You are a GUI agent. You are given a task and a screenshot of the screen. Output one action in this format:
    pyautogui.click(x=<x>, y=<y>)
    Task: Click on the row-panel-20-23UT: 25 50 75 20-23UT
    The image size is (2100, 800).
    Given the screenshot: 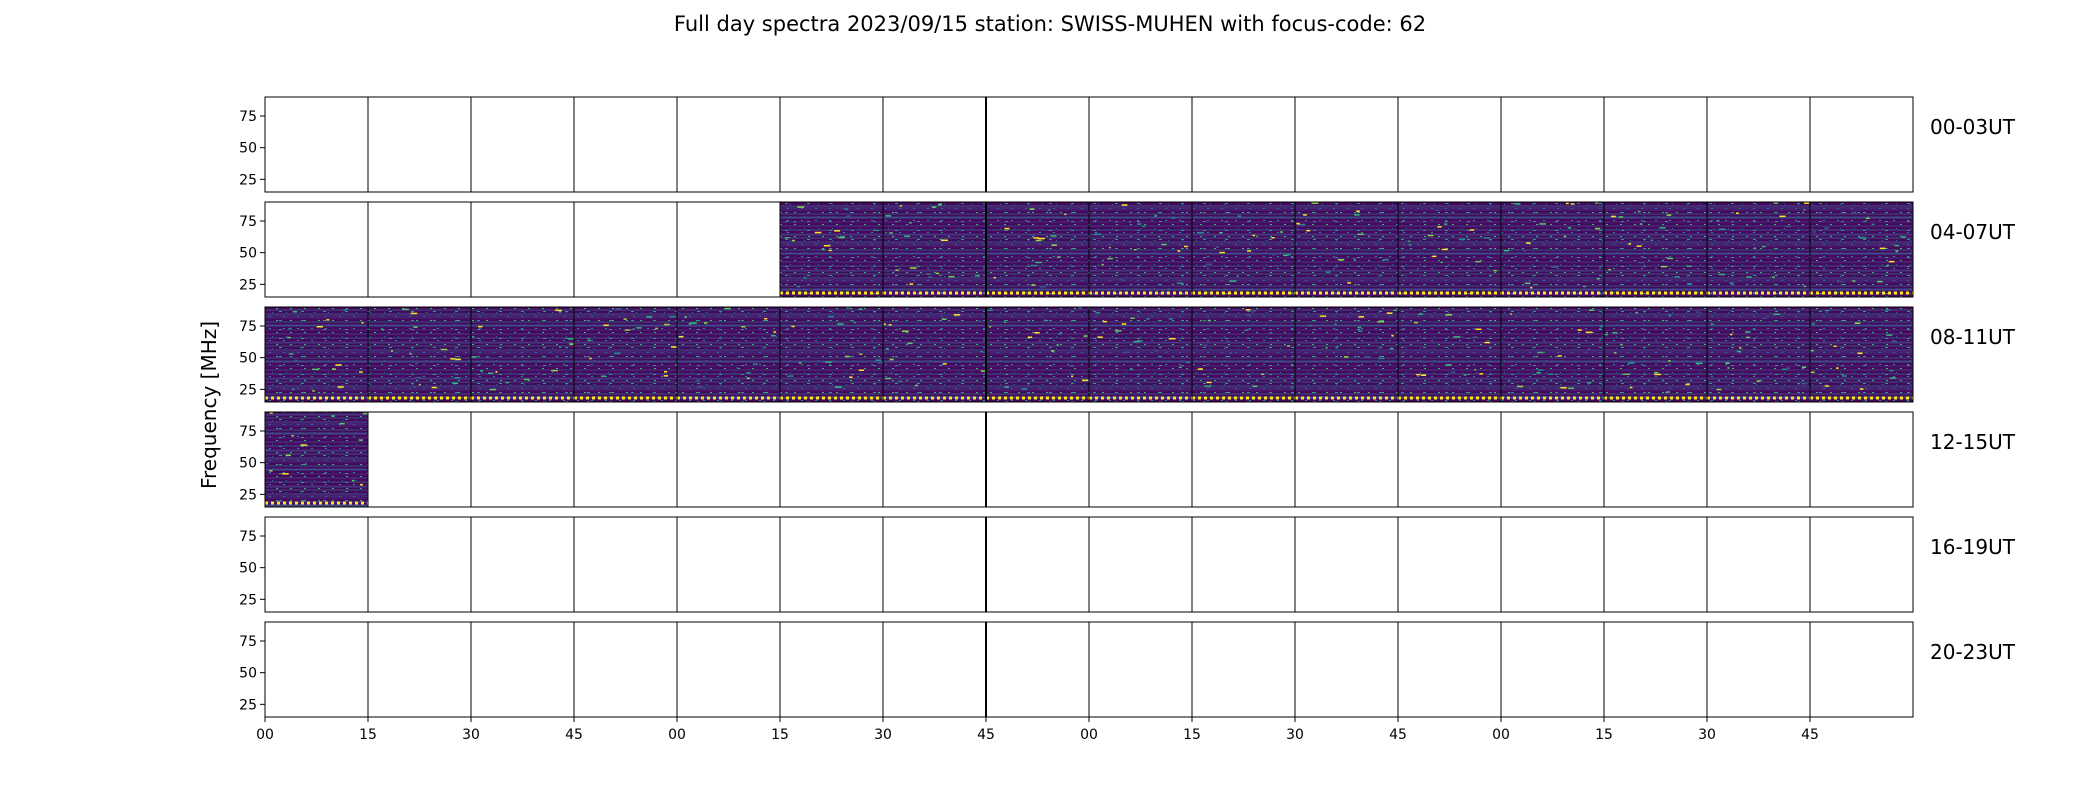 What is the action you would take?
    pyautogui.click(x=1127, y=669)
    